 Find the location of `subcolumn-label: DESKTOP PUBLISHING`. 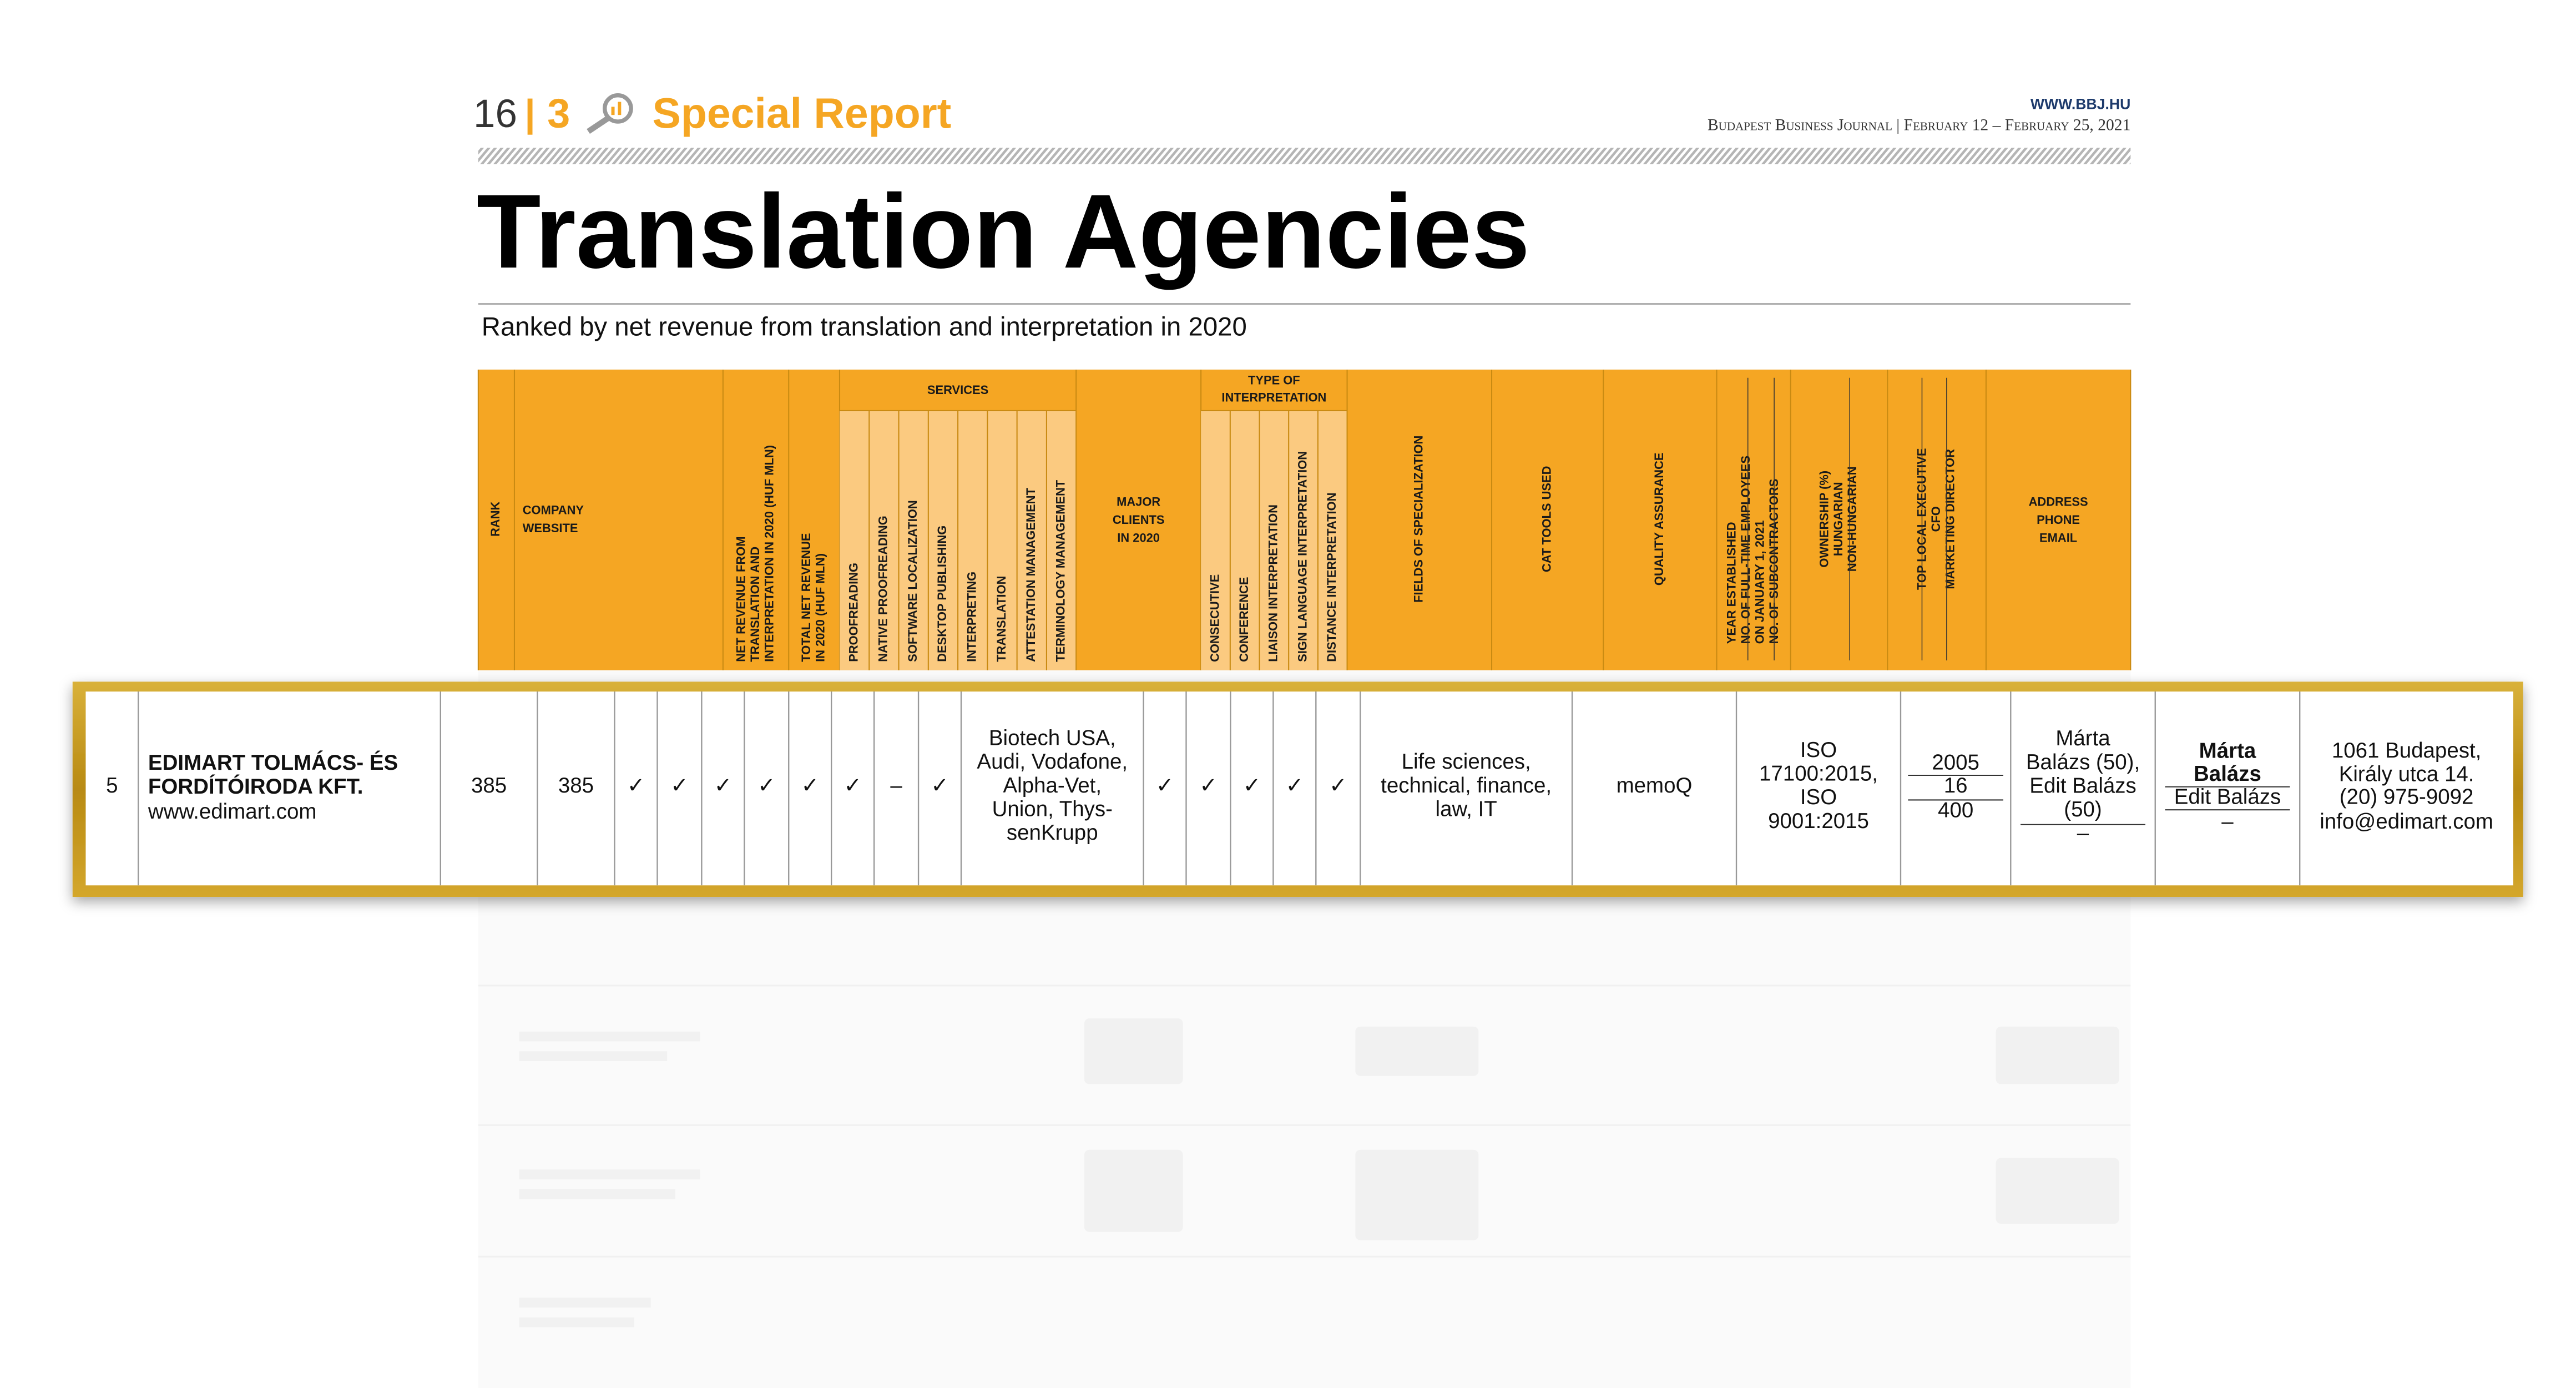

subcolumn-label: DESKTOP PUBLISHING is located at coordinates (942, 594).